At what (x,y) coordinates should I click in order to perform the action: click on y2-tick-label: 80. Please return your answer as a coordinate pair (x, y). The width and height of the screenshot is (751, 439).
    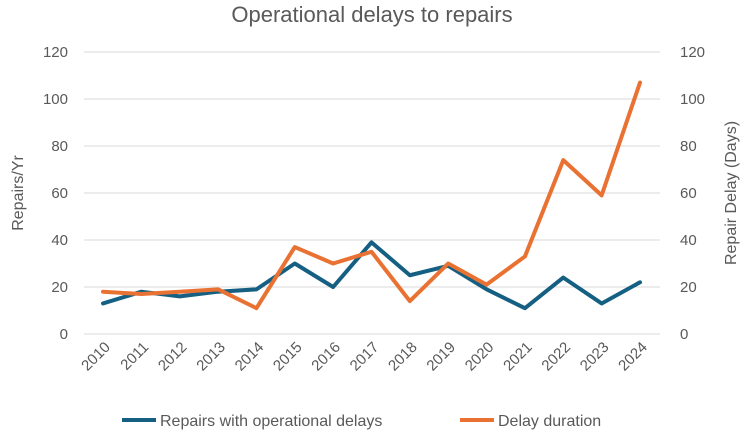
    Looking at the image, I should click on (688, 146).